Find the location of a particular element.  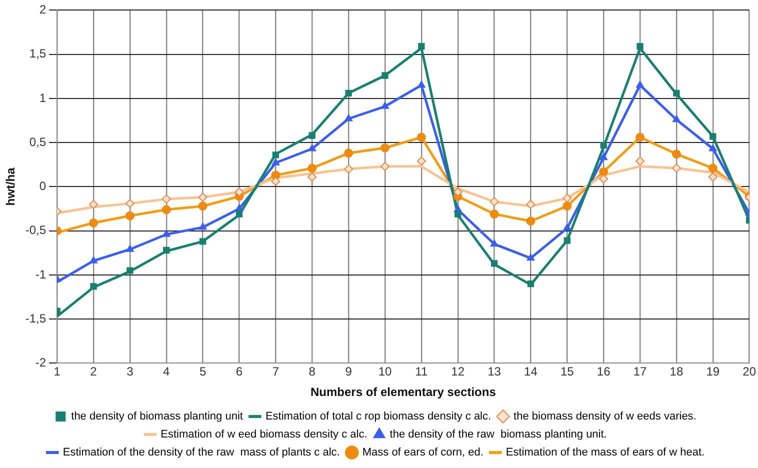

x-tick-label: 16 is located at coordinates (603, 371).